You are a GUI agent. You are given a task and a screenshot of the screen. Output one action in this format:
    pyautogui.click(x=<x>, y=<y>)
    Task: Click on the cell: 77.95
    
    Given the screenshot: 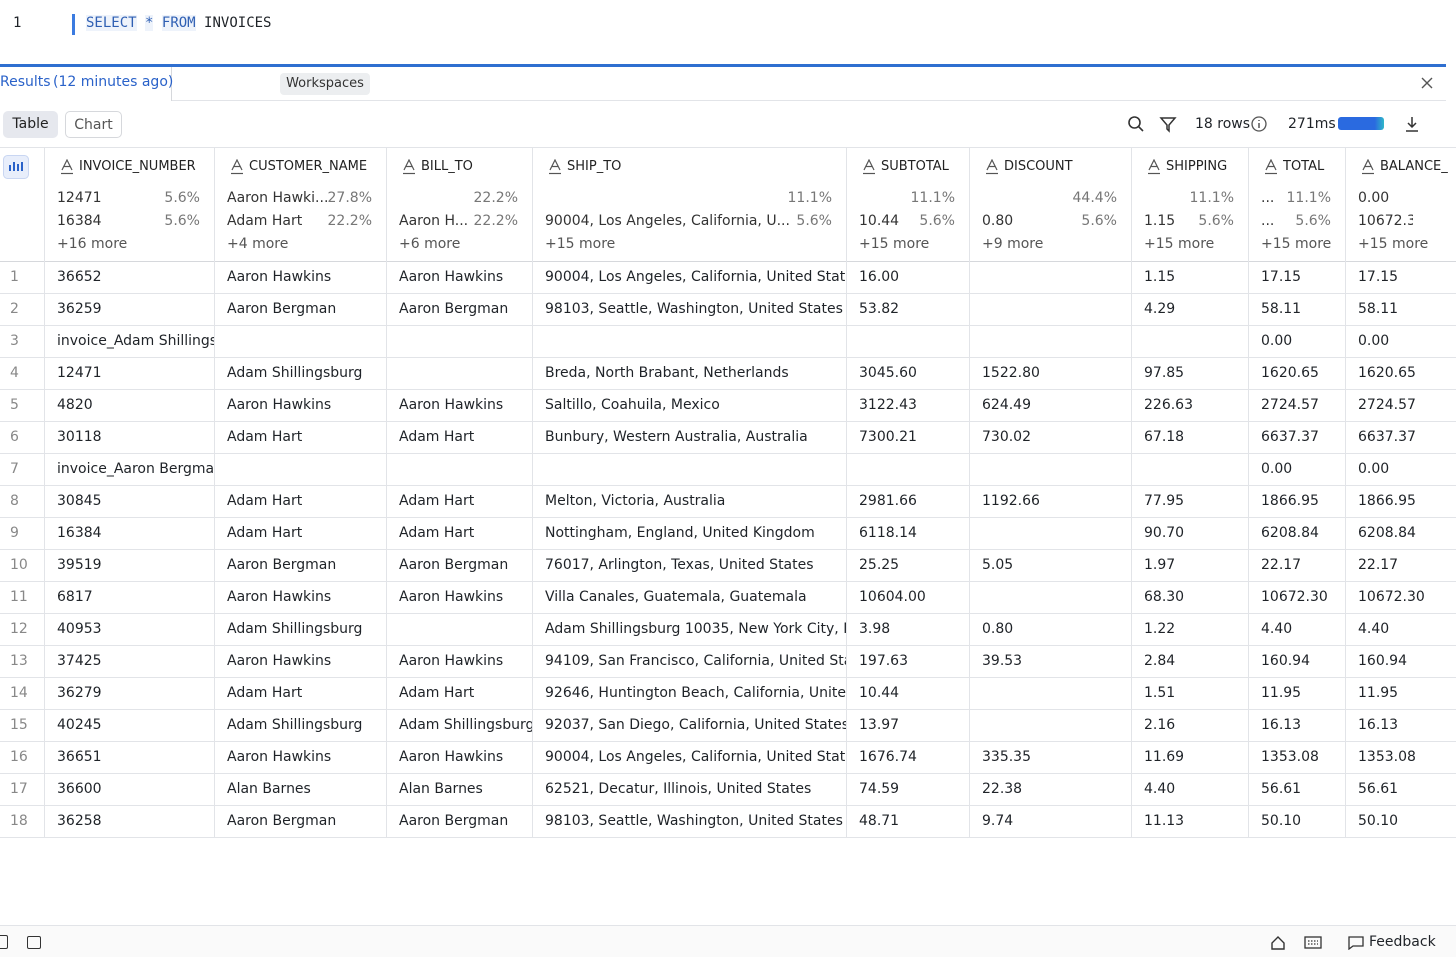 What is the action you would take?
    pyautogui.click(x=1164, y=501)
    